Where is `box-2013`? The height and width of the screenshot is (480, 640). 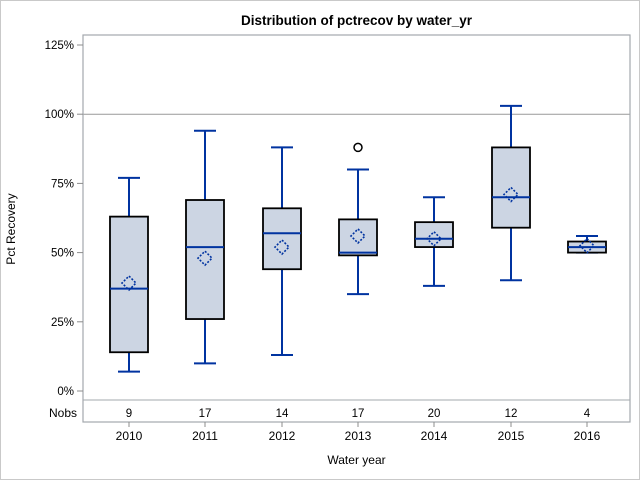 box-2013 is located at coordinates (358, 237).